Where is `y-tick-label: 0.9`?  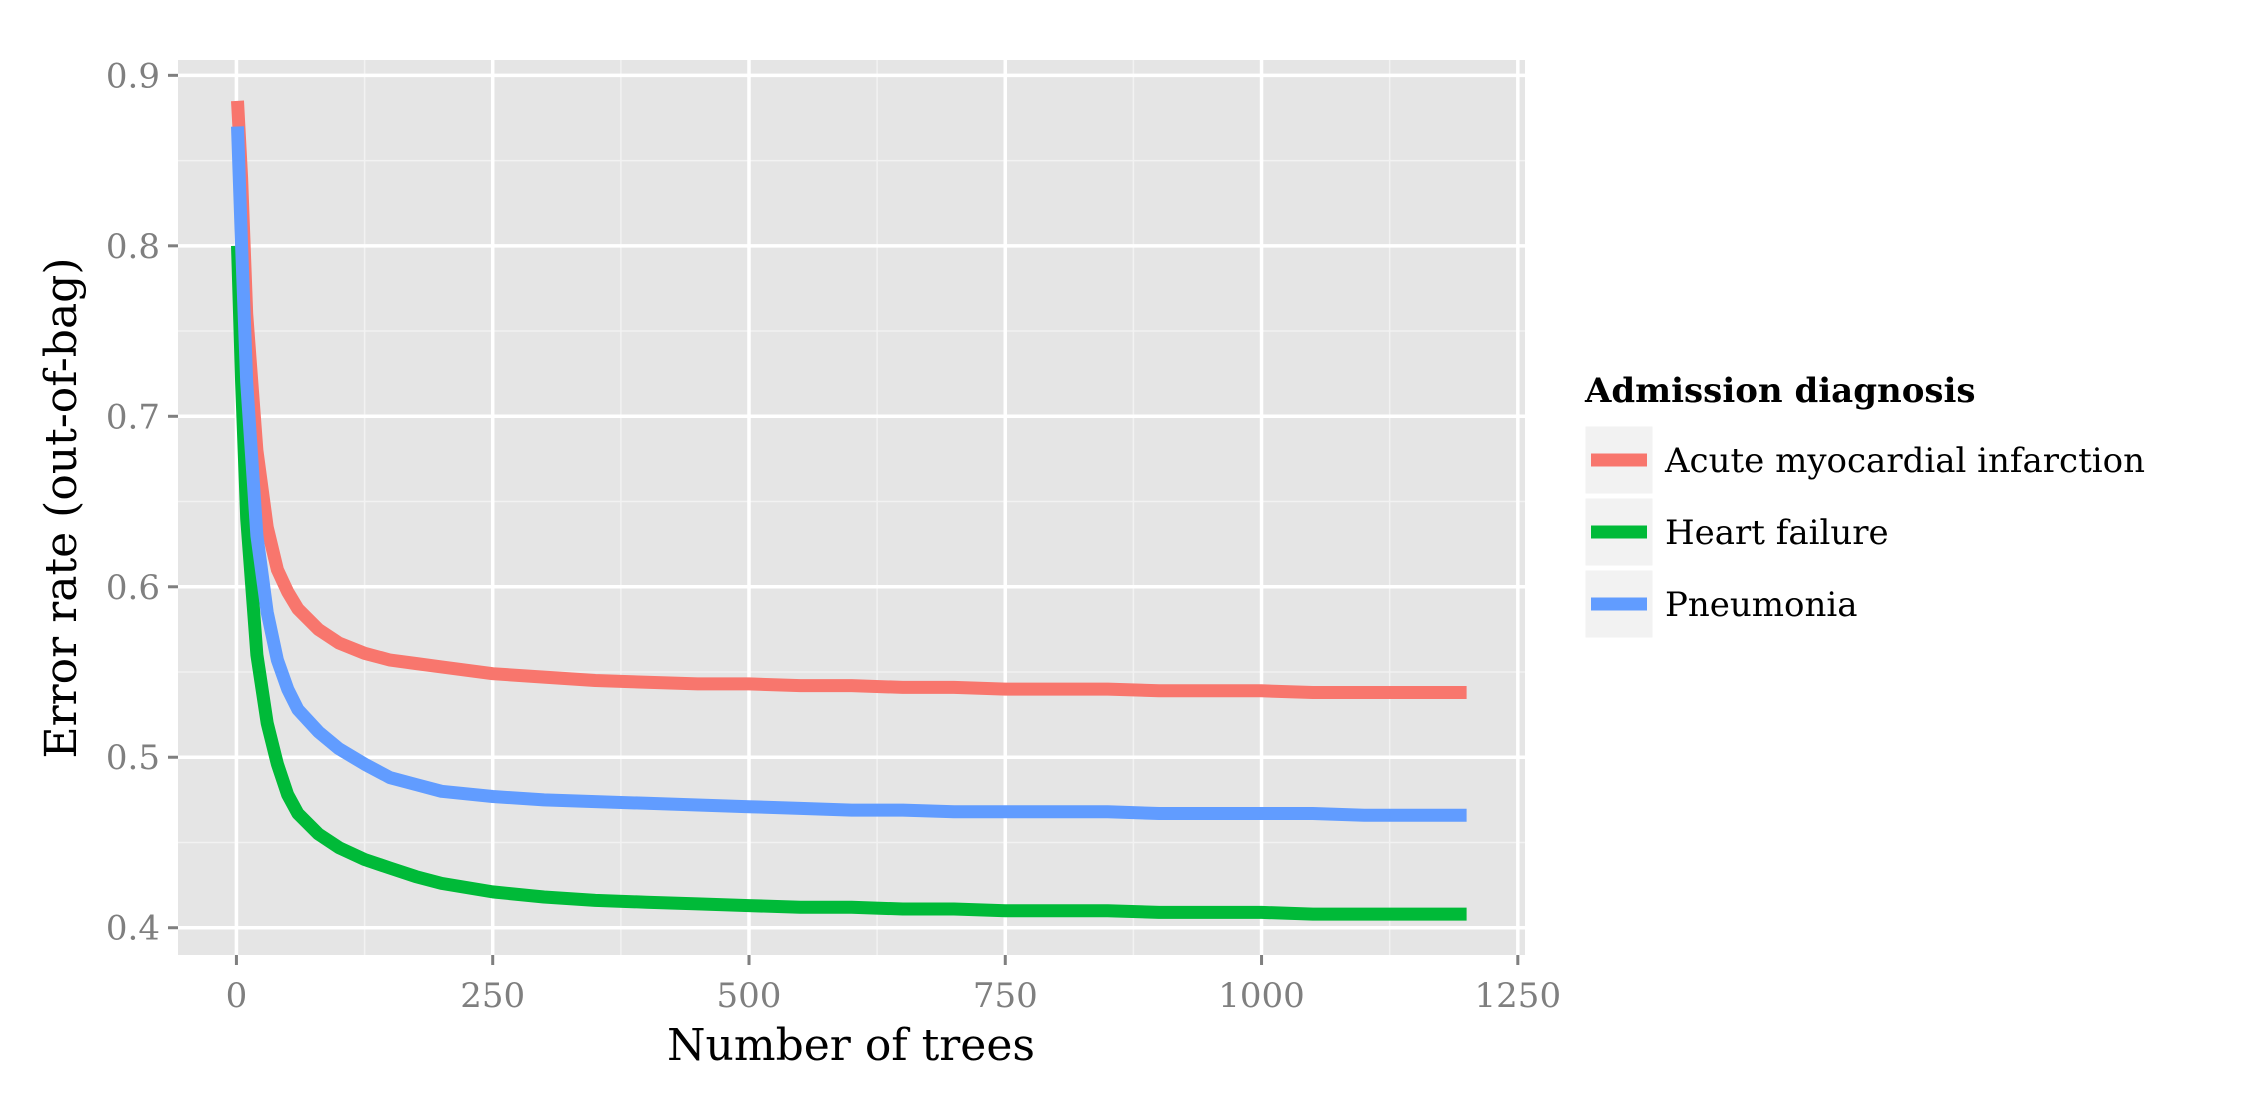
y-tick-label: 0.9 is located at coordinates (133, 76).